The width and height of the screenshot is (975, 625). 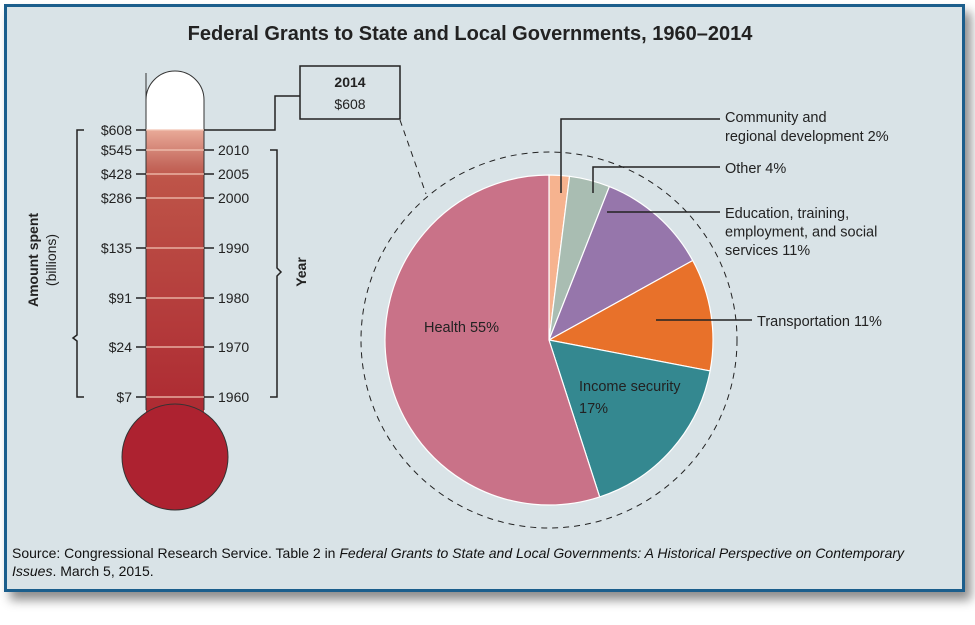 What do you see at coordinates (807, 127) in the screenshot?
I see `pie-label: Community and regional development 2%` at bounding box center [807, 127].